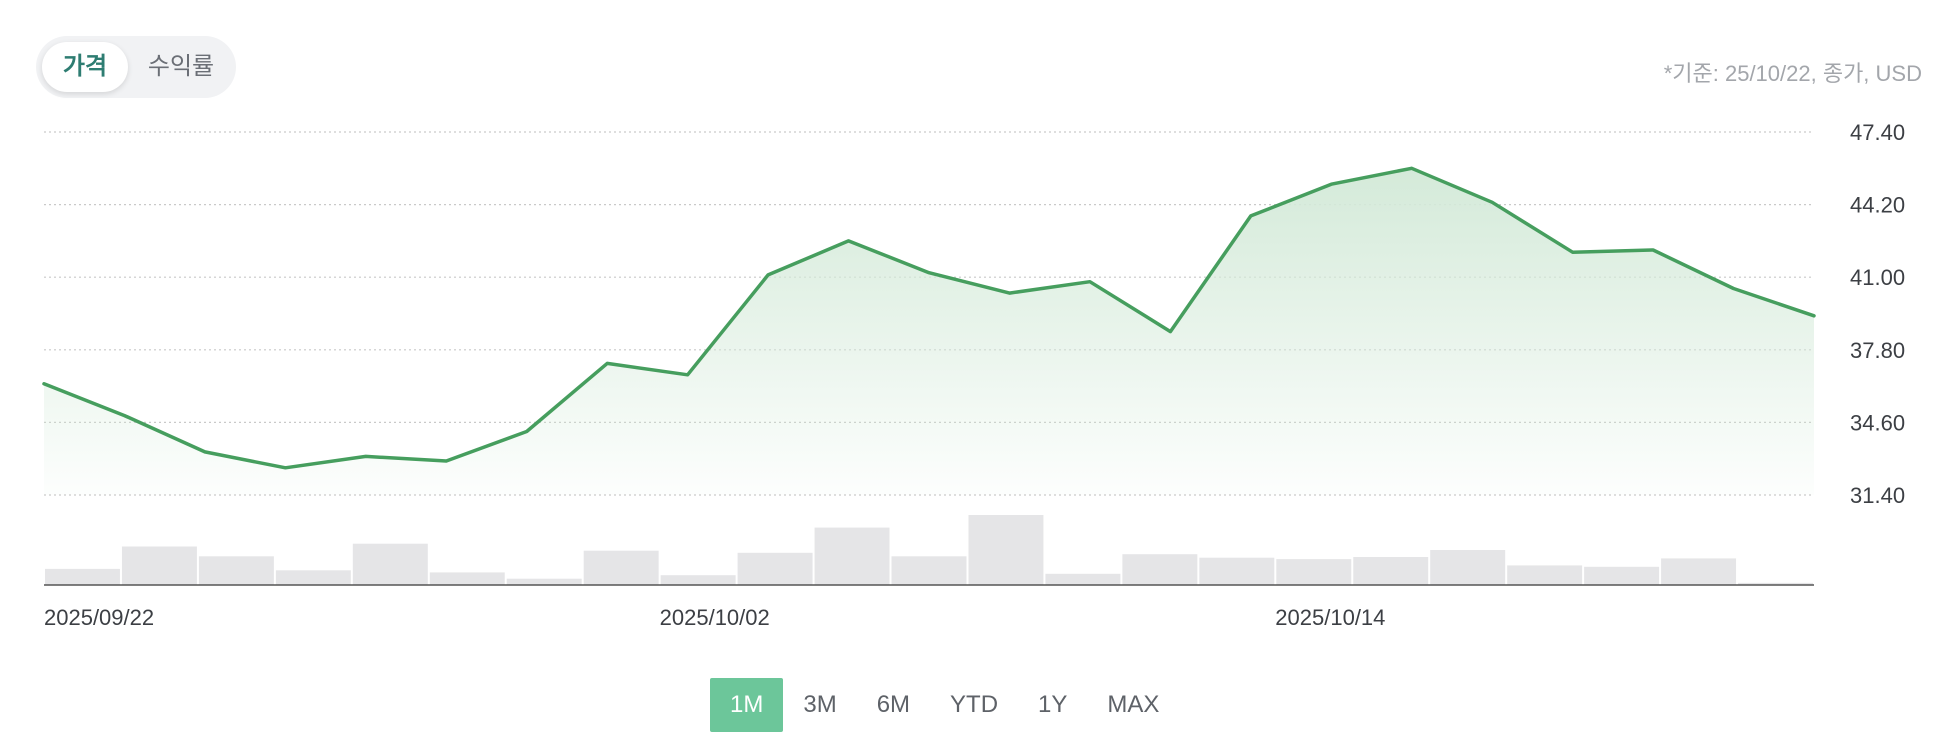 This screenshot has width=1950, height=740. Describe the element at coordinates (1877, 495) in the screenshot. I see `y-tick-label: 31.40` at that location.